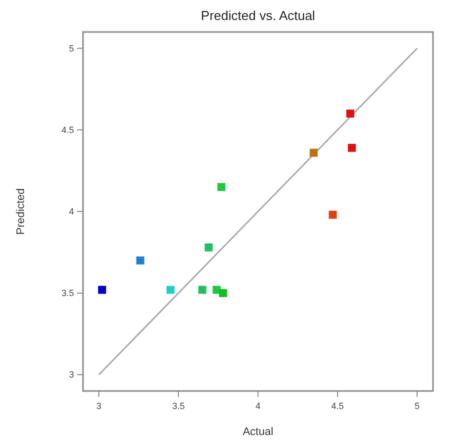  I want to click on y-tick-label: 3, so click(71, 375).